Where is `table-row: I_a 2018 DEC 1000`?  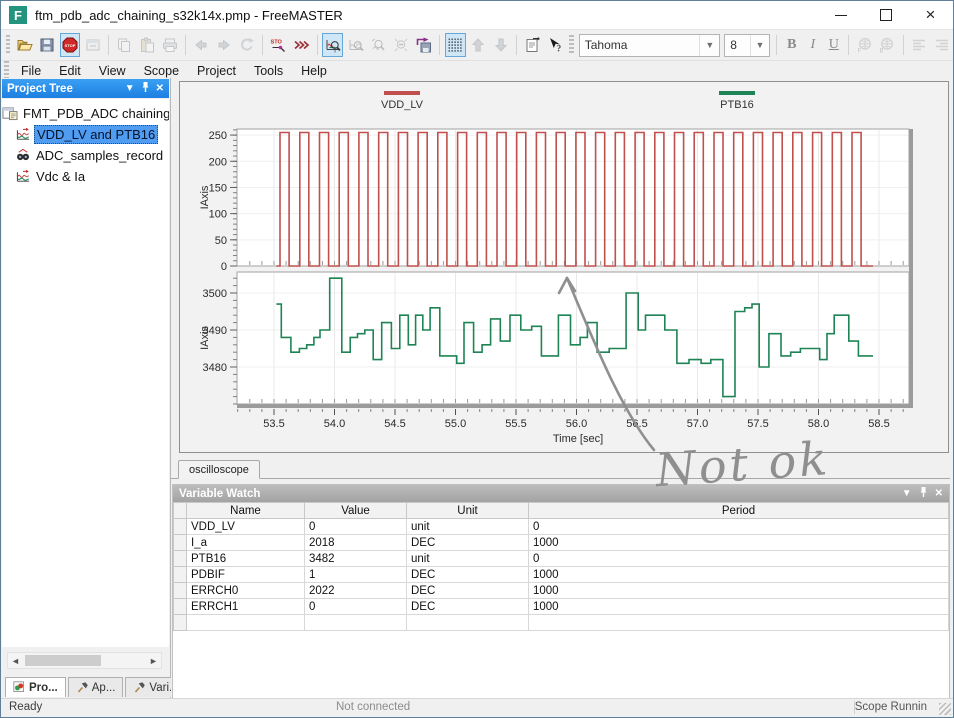
table-row: I_a 2018 DEC 1000 is located at coordinates (561, 542).